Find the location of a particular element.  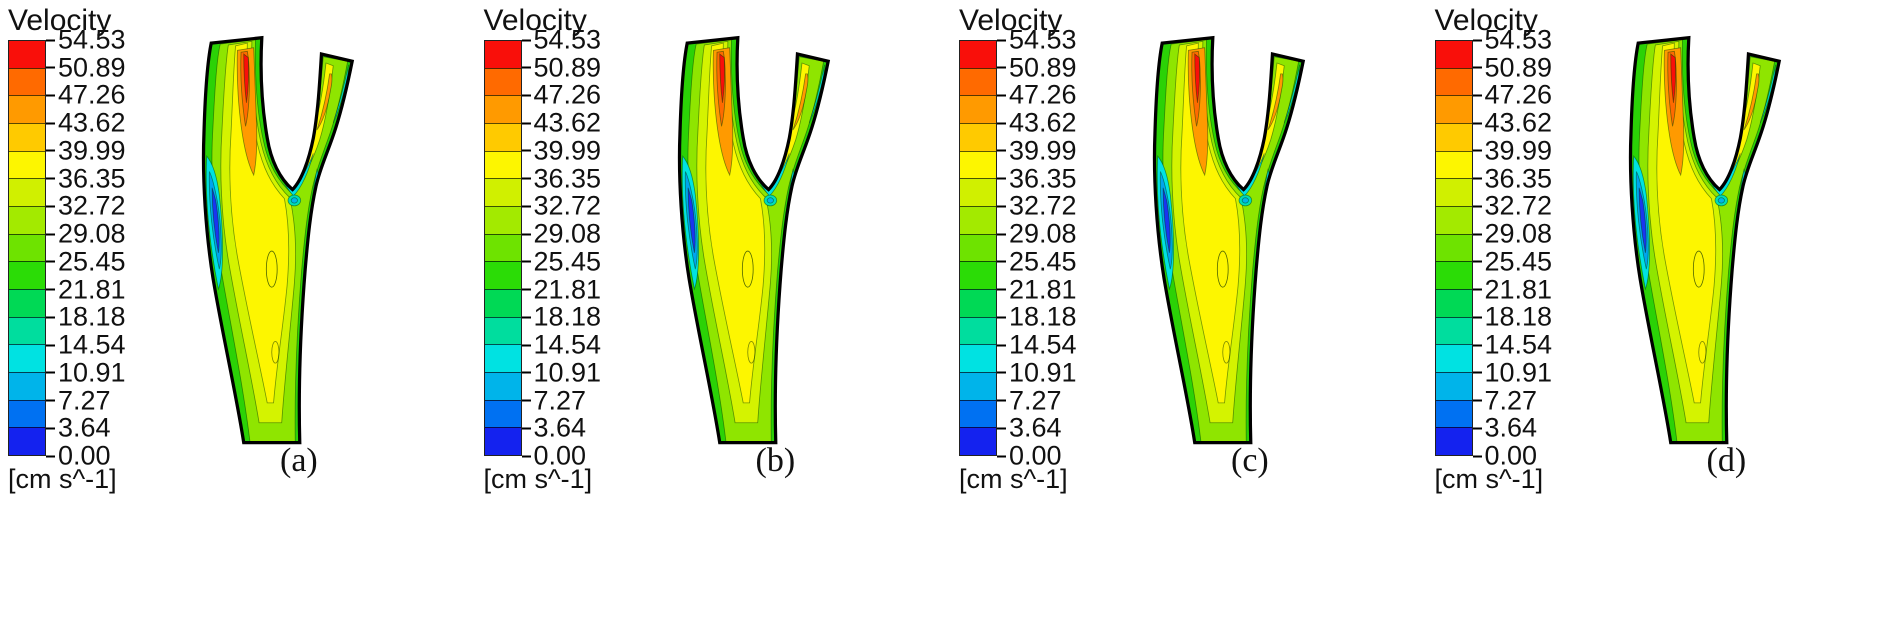

colorbar-unit: [cm s^-1] is located at coordinates (62, 479).